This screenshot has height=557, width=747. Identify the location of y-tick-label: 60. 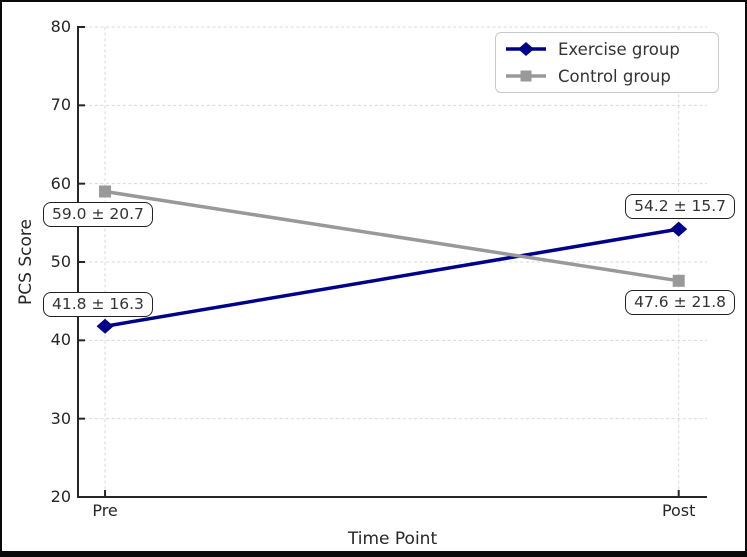
(60, 183).